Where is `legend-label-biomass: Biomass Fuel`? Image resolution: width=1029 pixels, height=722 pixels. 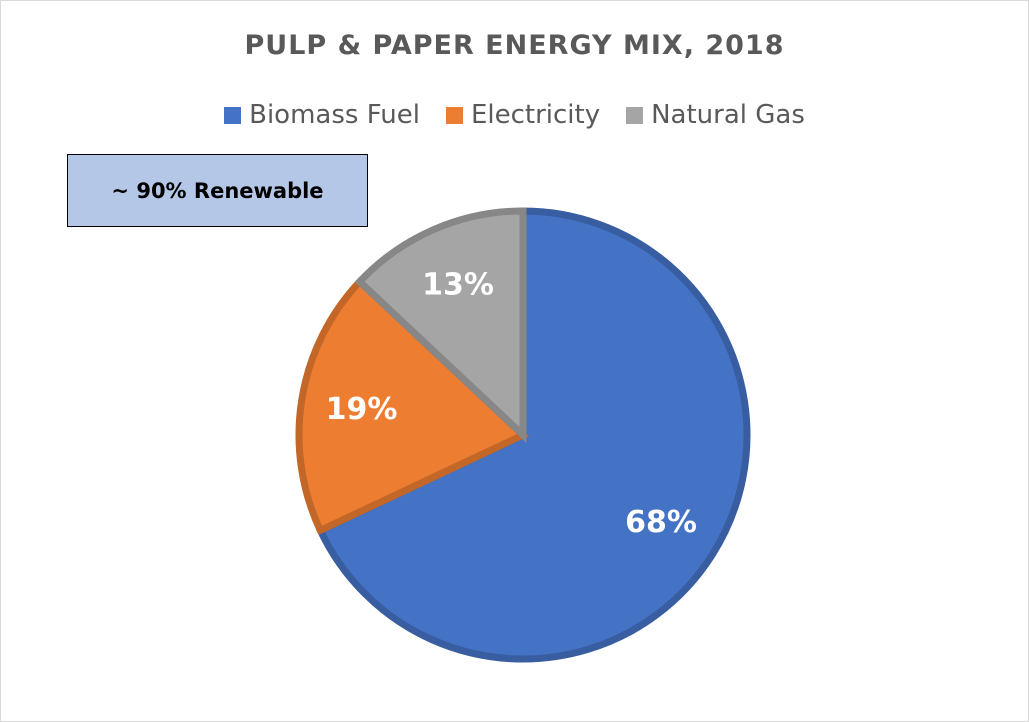
legend-label-biomass: Biomass Fuel is located at coordinates (334, 115).